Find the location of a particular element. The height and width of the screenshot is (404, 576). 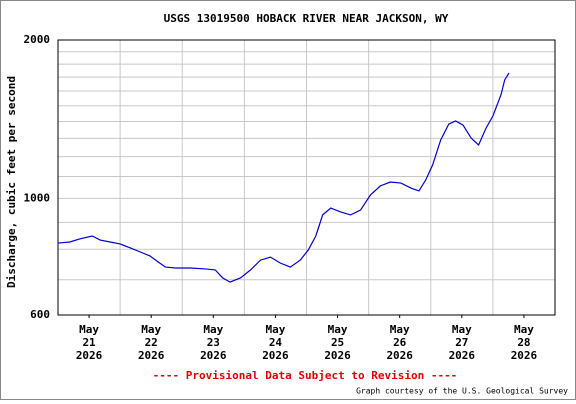

y-tick-label: 600 is located at coordinates (40, 314).